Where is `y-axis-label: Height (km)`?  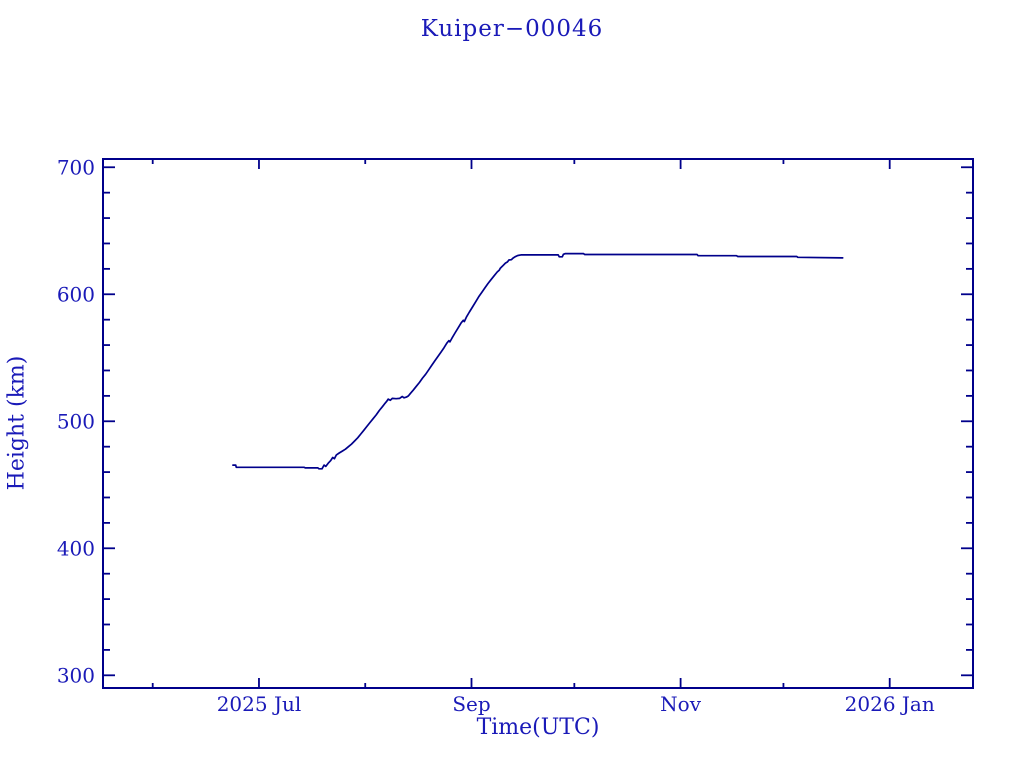
y-axis-label: Height (km) is located at coordinates (17, 423).